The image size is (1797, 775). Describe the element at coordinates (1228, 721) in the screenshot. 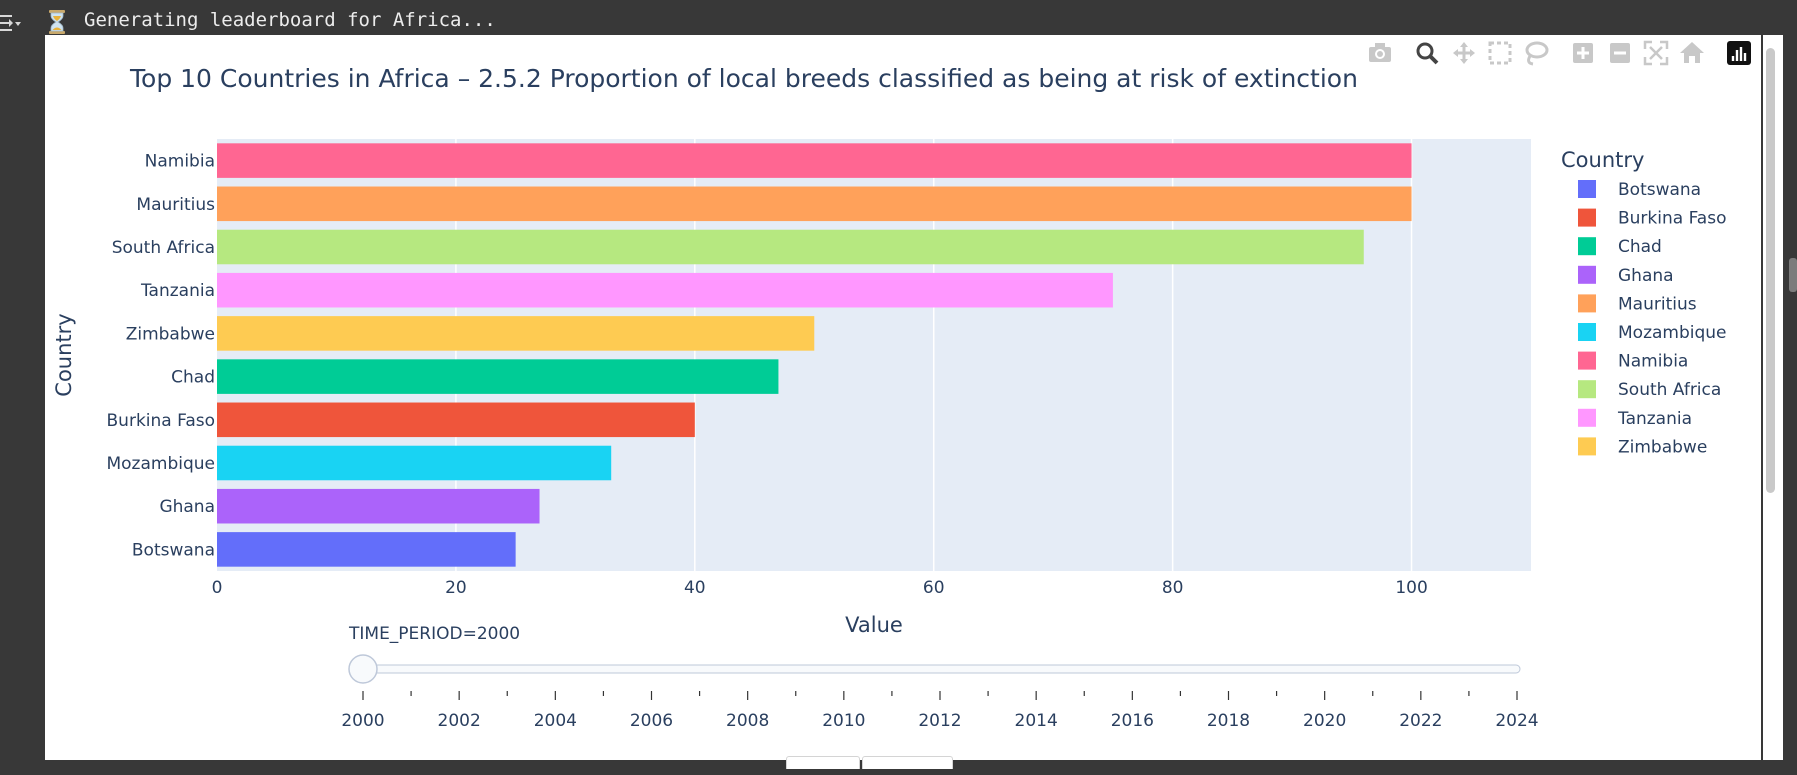

I see `slider-step-label: 2018` at that location.